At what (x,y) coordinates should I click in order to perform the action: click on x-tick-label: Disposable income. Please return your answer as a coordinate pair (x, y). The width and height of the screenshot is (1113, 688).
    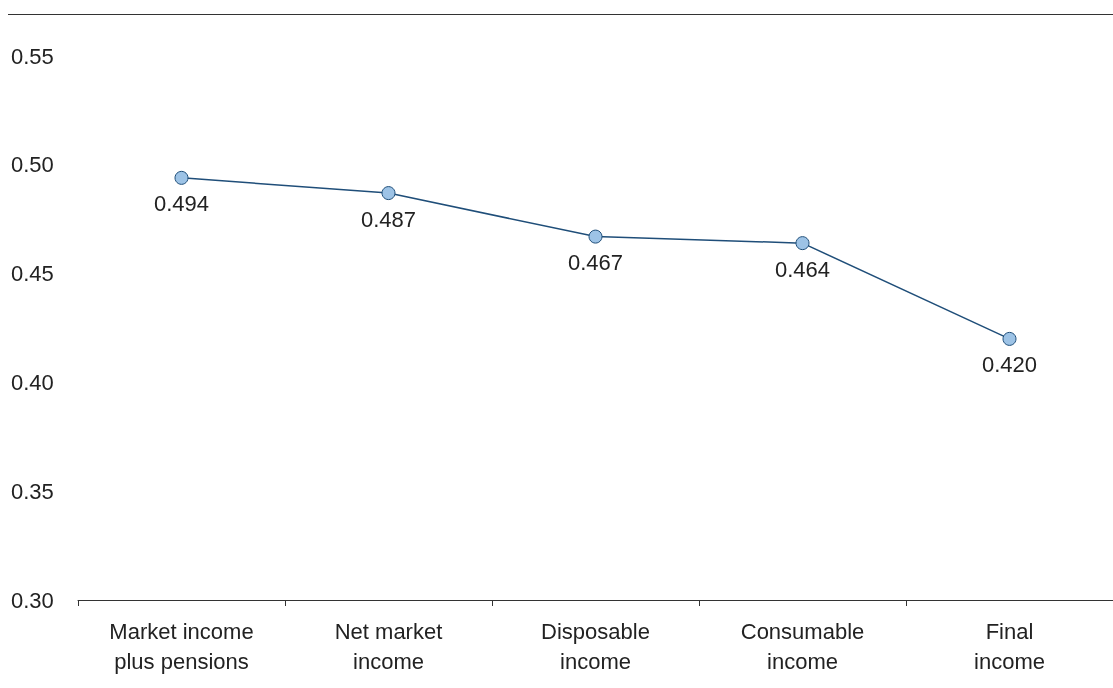
    Looking at the image, I should click on (595, 646).